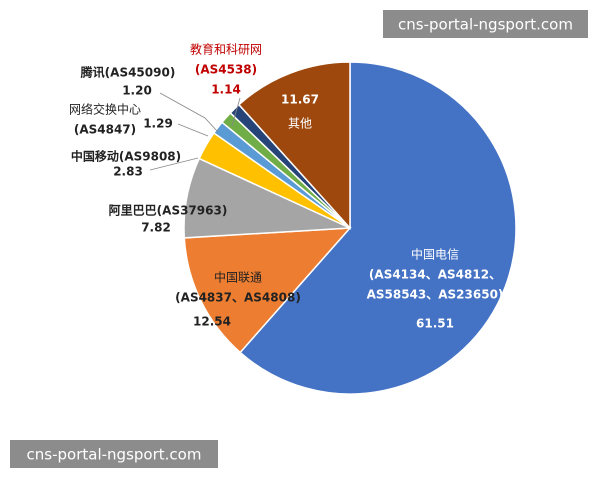 The image size is (600, 480). Describe the element at coordinates (300, 124) in the screenshot. I see `slice-label: 其他` at that location.